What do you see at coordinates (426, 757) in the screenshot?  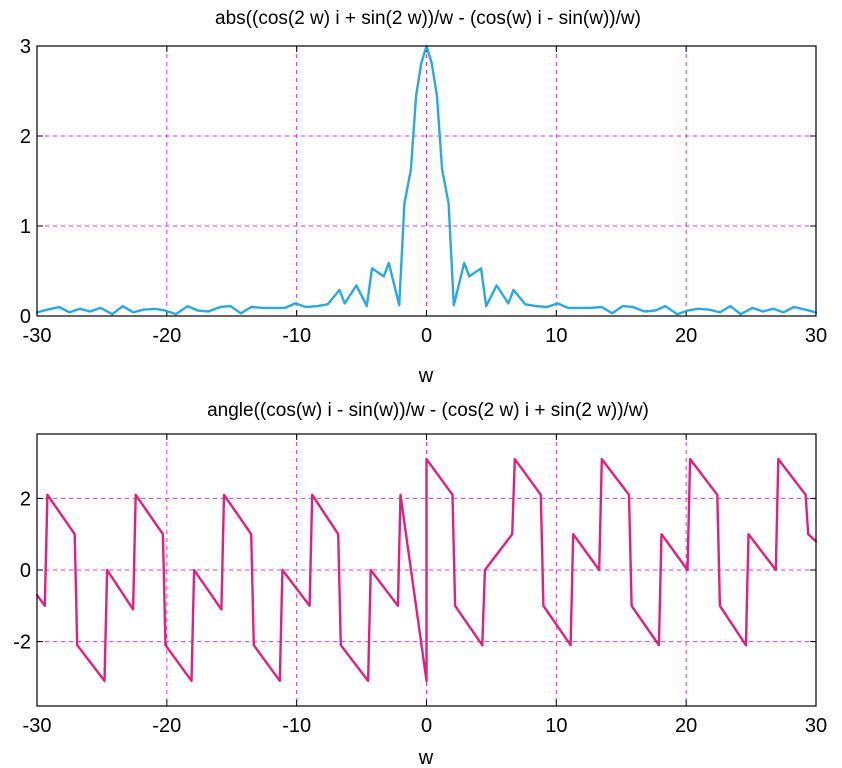 I see `phase-x-axis-label: w` at bounding box center [426, 757].